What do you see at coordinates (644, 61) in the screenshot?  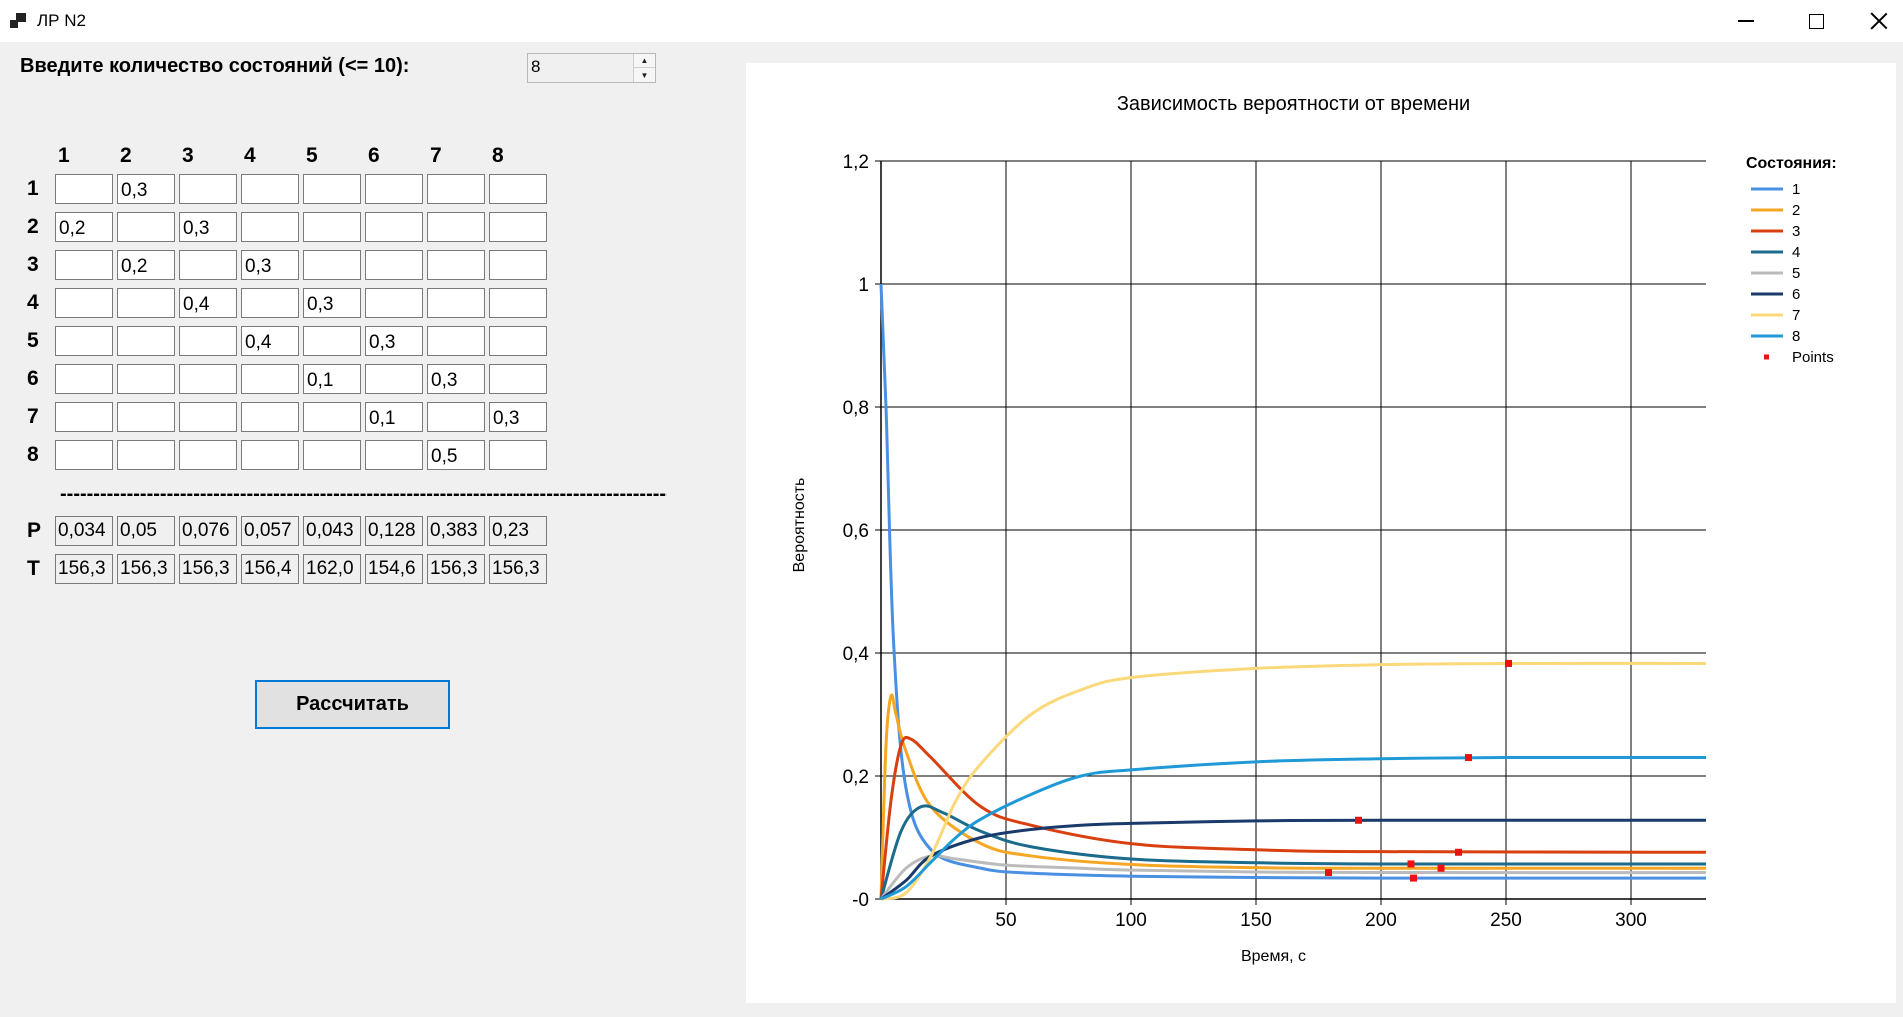 I see `spinner-up-button: ▲` at bounding box center [644, 61].